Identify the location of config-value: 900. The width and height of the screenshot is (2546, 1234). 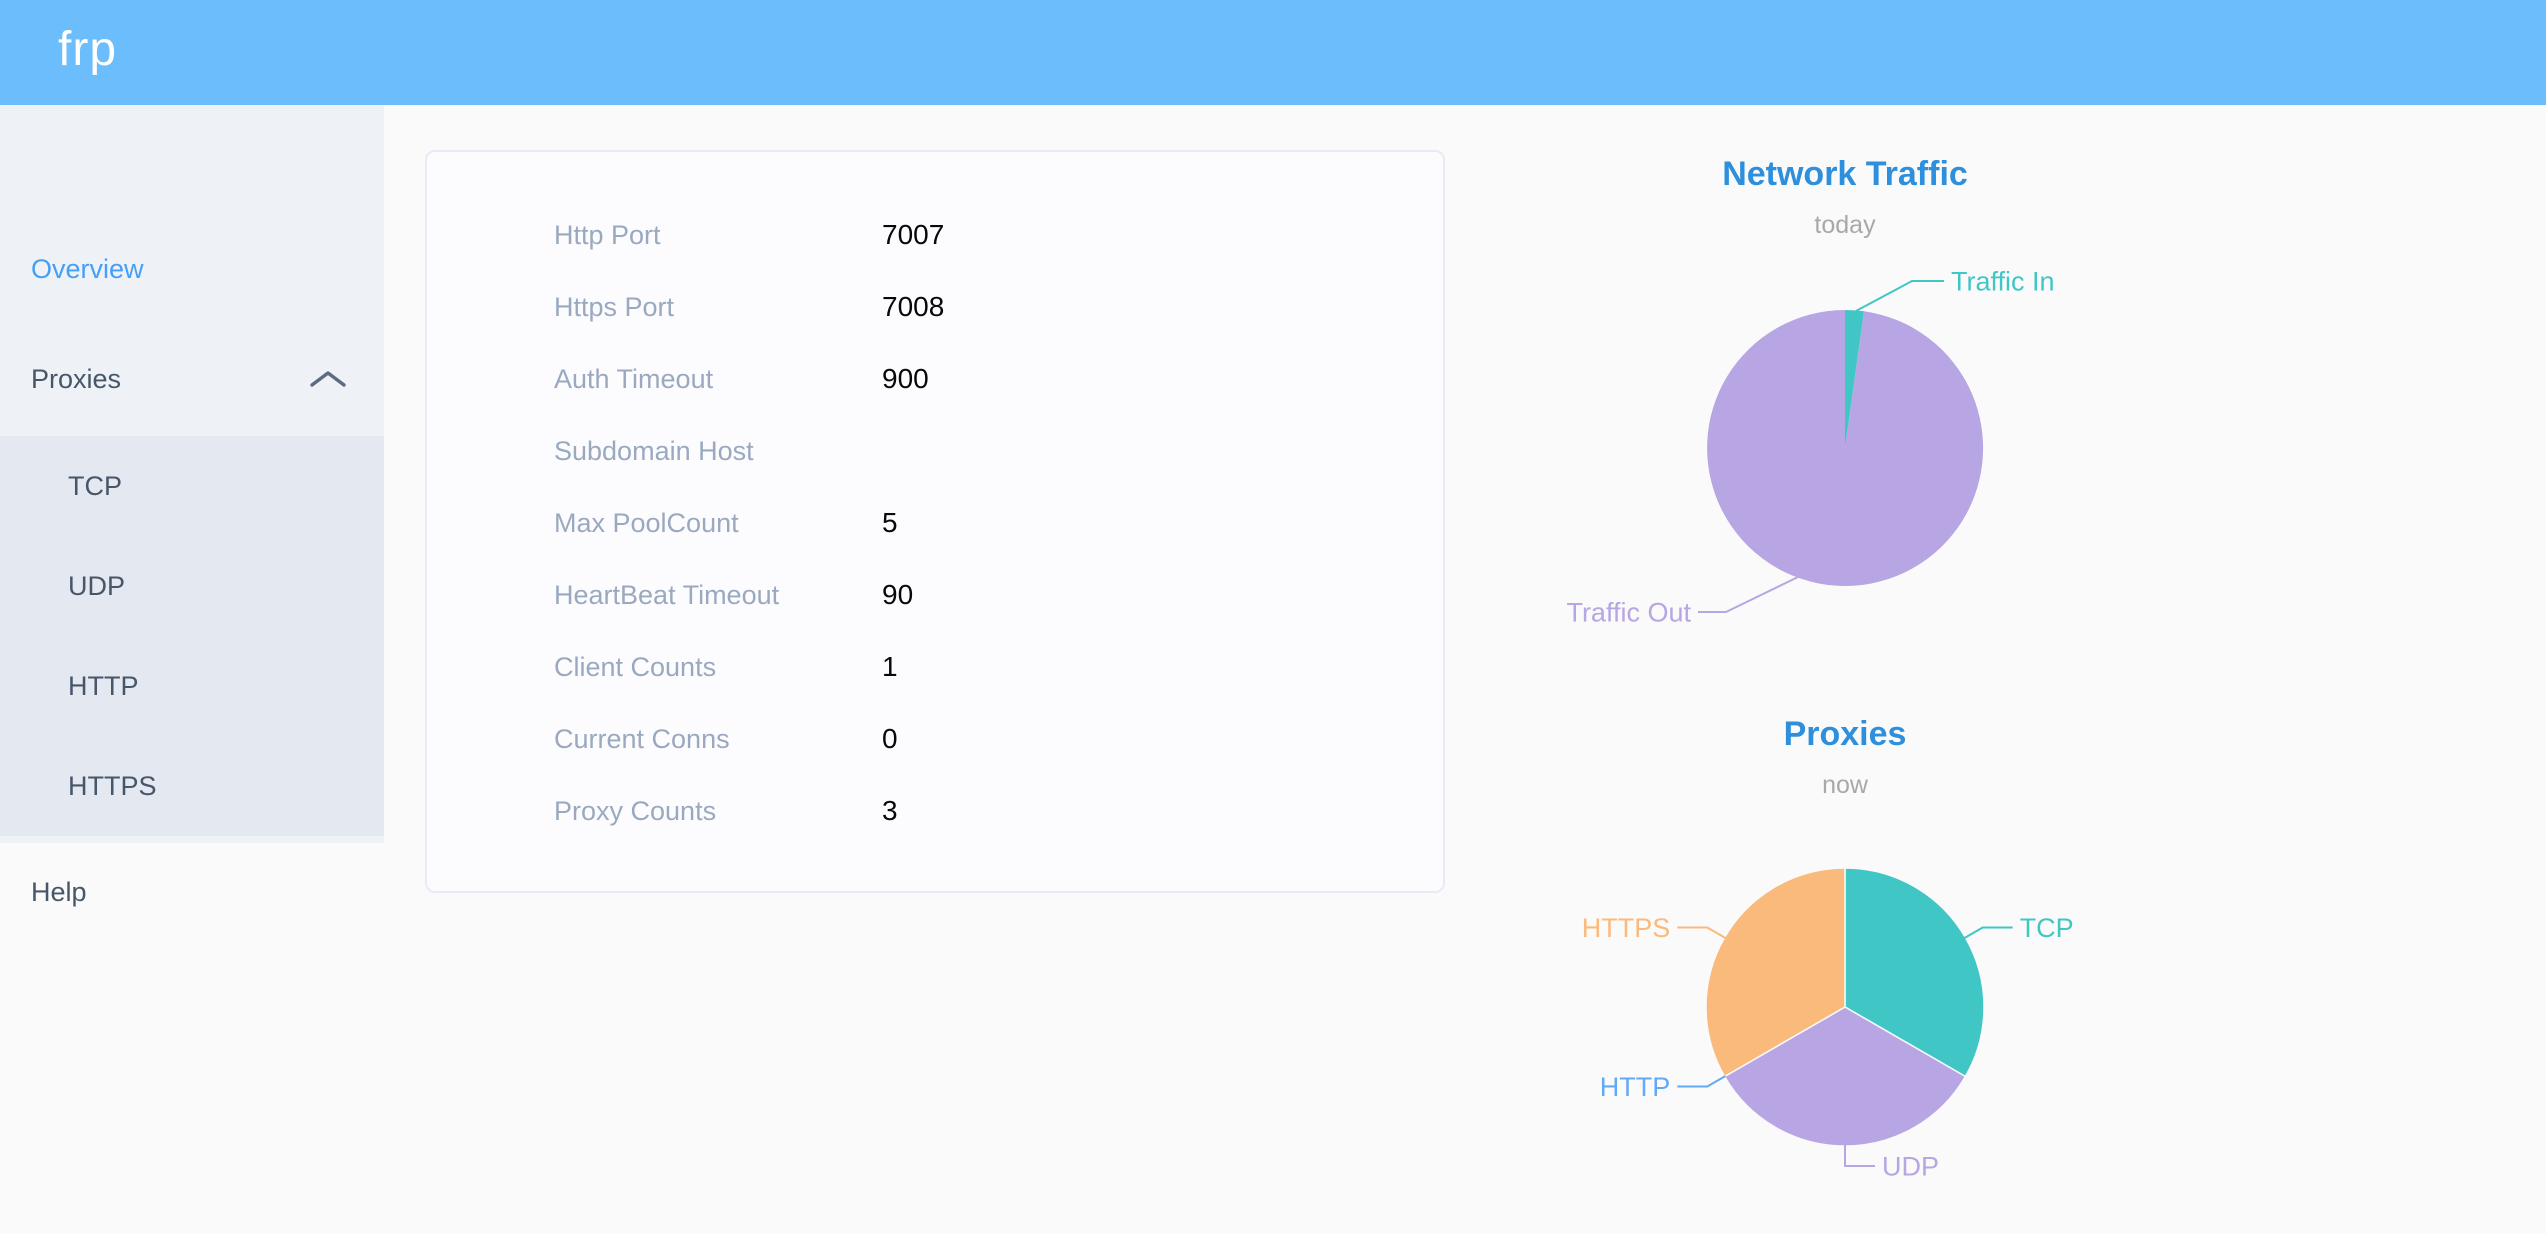
(905, 378).